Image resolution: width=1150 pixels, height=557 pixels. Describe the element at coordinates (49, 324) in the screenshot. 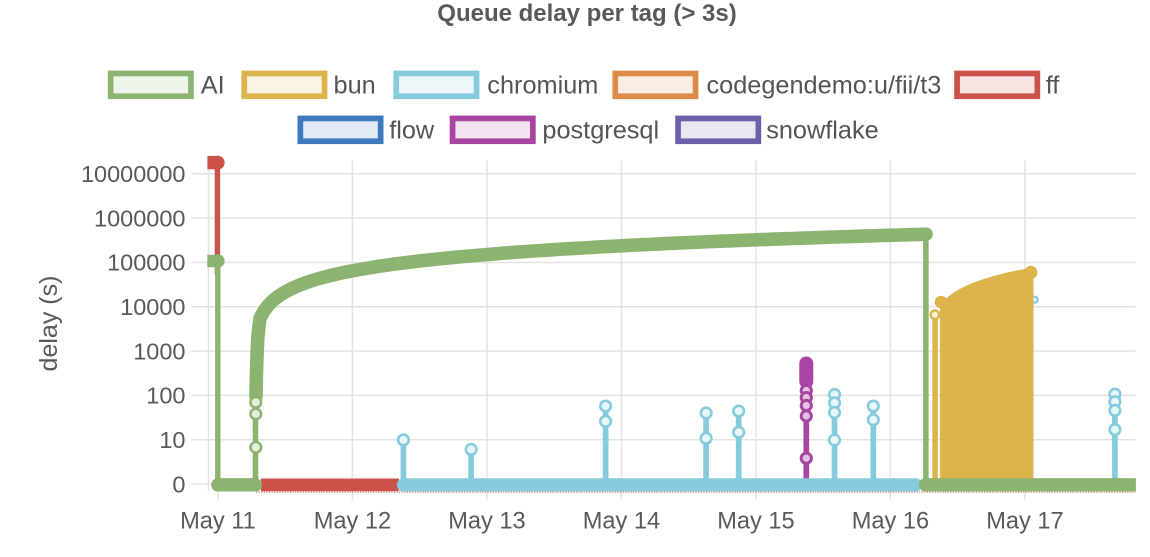

I see `svg-text: delay (s)` at that location.